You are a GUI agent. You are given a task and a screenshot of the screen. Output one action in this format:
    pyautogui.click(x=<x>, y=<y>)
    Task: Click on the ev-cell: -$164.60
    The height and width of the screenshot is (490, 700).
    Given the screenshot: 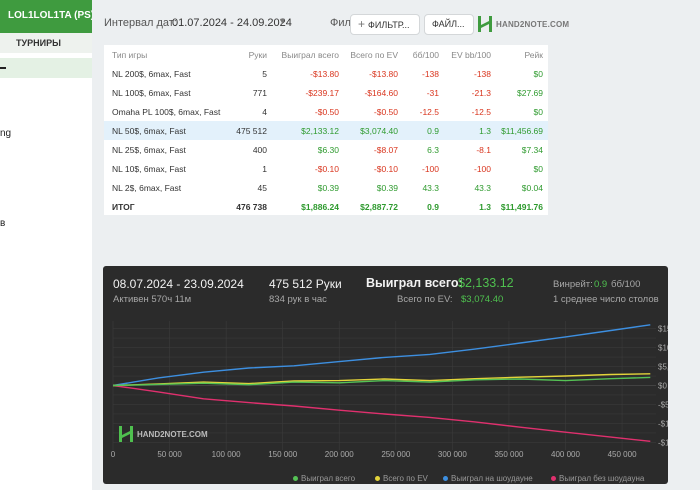 What is the action you would take?
    pyautogui.click(x=381, y=92)
    